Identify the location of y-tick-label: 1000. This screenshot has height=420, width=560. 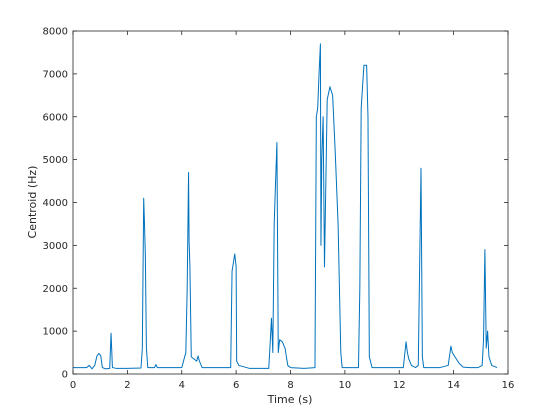
(55, 332).